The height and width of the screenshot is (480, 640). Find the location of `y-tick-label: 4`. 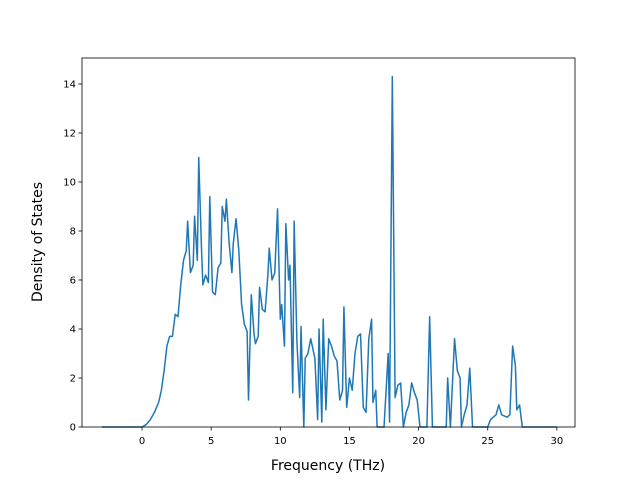

y-tick-label: 4 is located at coordinates (73, 329).